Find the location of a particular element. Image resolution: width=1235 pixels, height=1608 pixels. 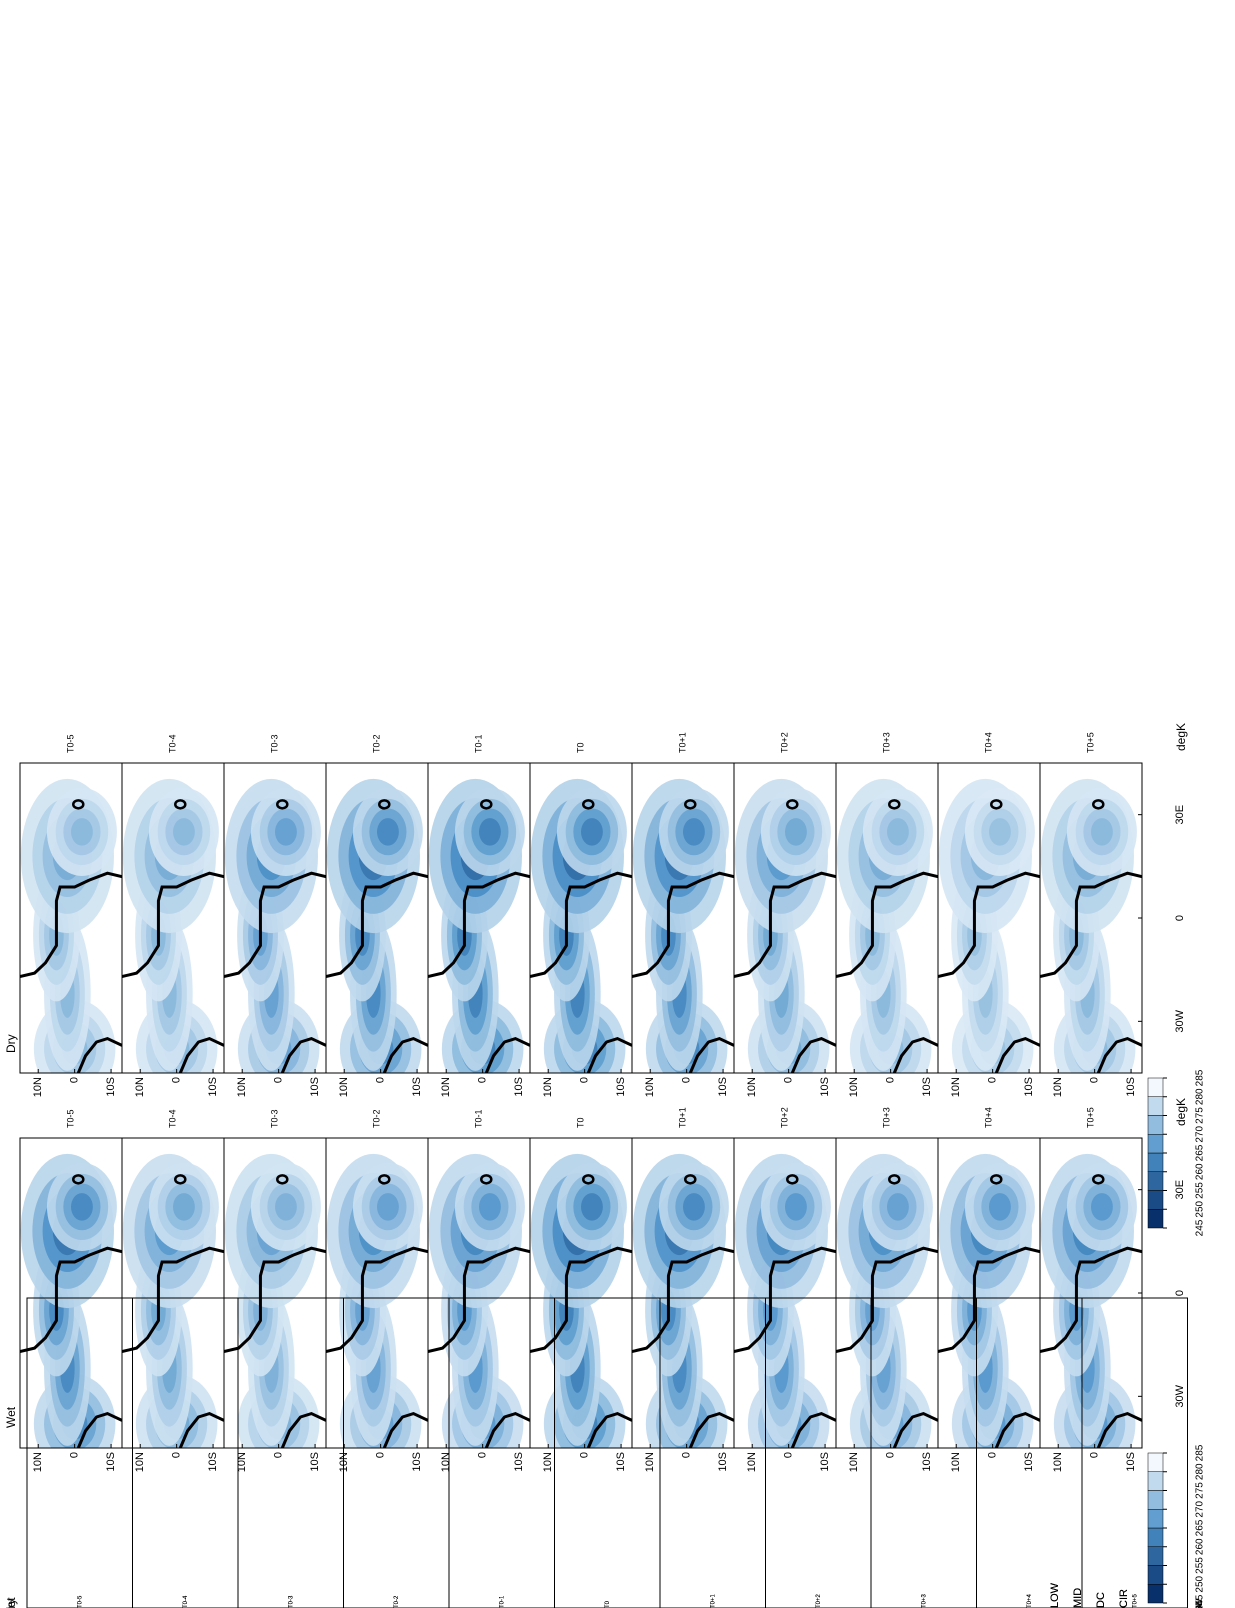

colorbar-label: 275 is located at coordinates (1200, 1115).